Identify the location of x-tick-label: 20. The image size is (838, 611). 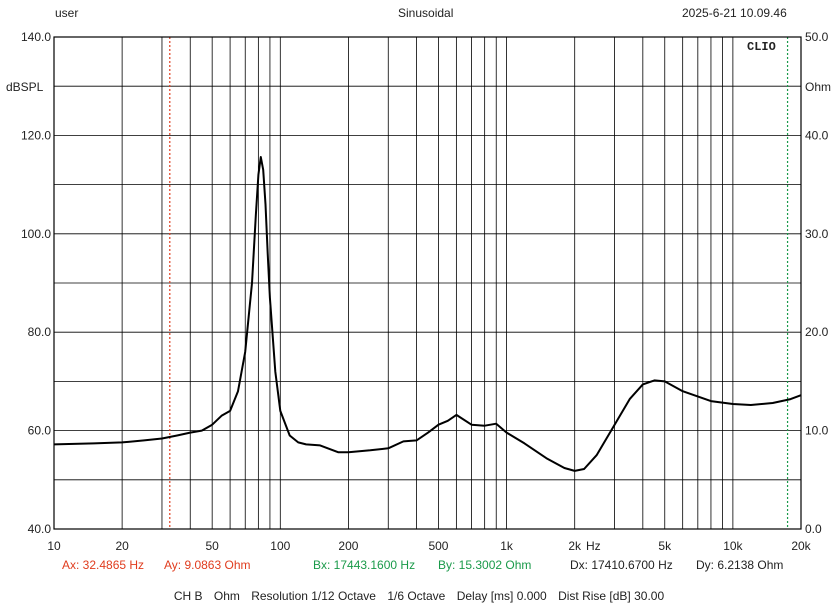
(122, 546).